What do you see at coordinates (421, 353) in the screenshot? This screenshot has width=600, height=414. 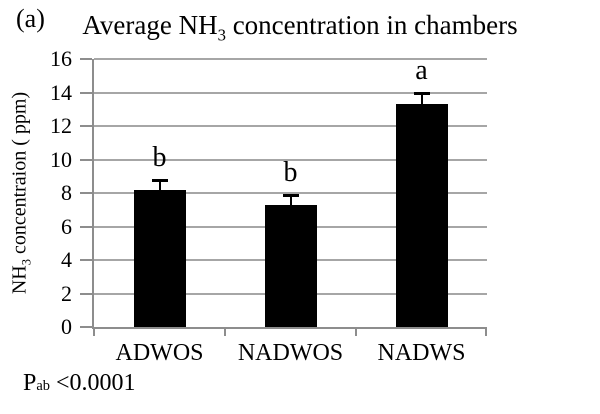 I see `x-category-label: NADWS` at bounding box center [421, 353].